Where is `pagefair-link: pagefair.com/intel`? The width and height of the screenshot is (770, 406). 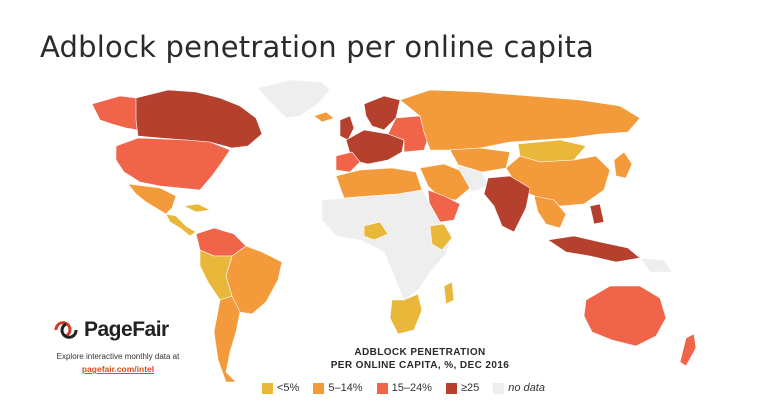 pagefair-link: pagefair.com/intel is located at coordinates (118, 369).